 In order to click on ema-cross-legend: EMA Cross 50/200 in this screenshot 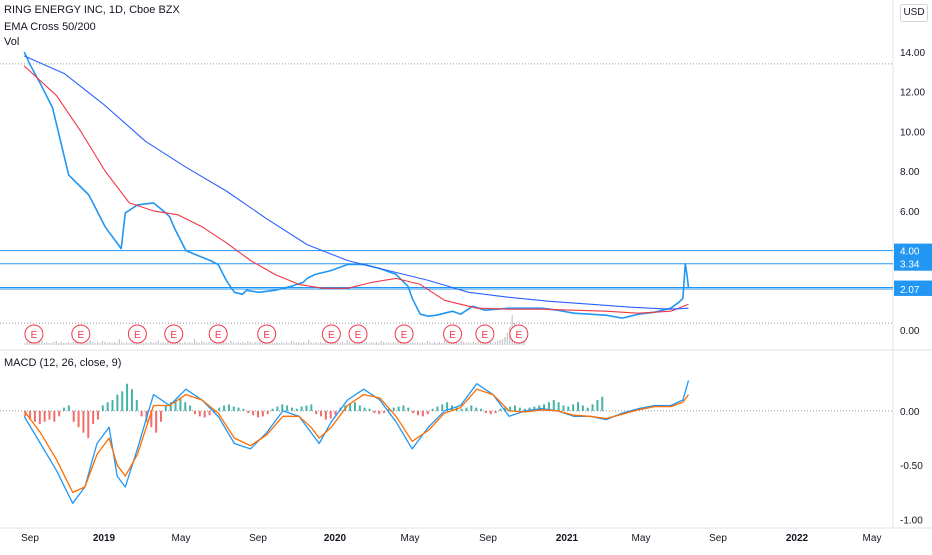, I will do `click(50, 27)`.